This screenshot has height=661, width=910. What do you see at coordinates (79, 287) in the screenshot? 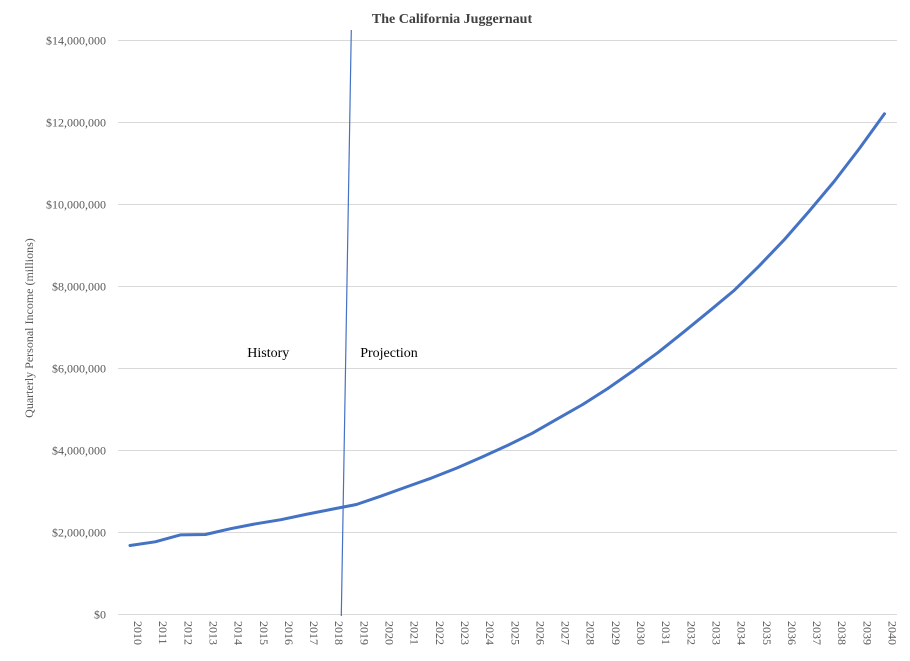
I see `y-tick-label: $8,000,000` at bounding box center [79, 287].